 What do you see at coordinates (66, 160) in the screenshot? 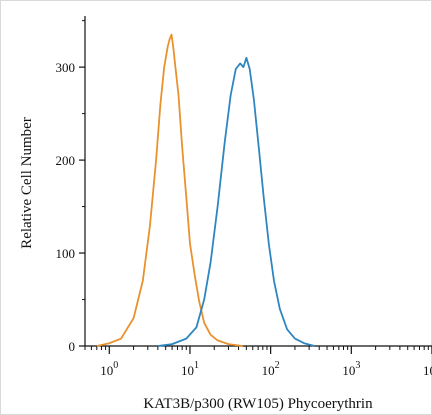
I see `y-tick-label: 200` at bounding box center [66, 160].